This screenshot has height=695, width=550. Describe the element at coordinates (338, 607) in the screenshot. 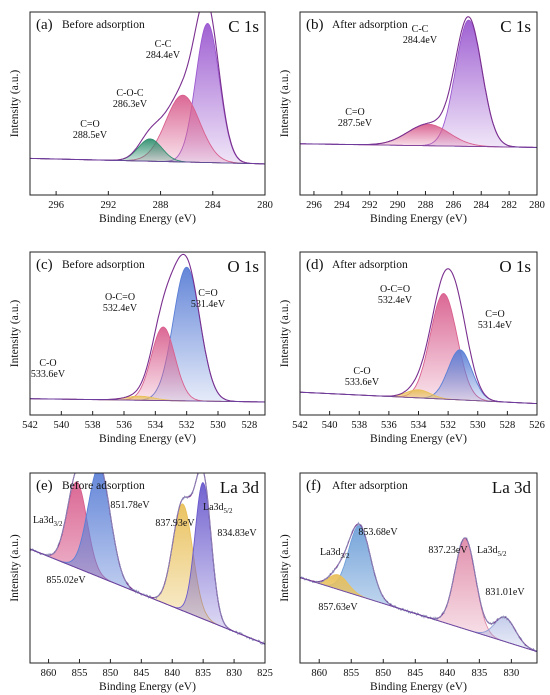

I see `peak-energy: 857.63eV` at that location.